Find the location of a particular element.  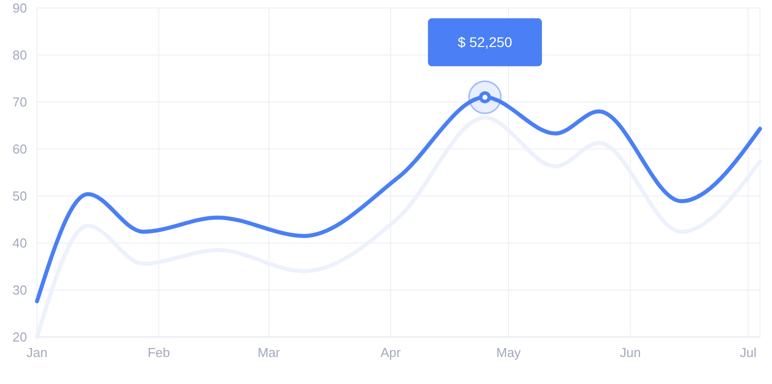

x-tick-label: Jul is located at coordinates (748, 352).